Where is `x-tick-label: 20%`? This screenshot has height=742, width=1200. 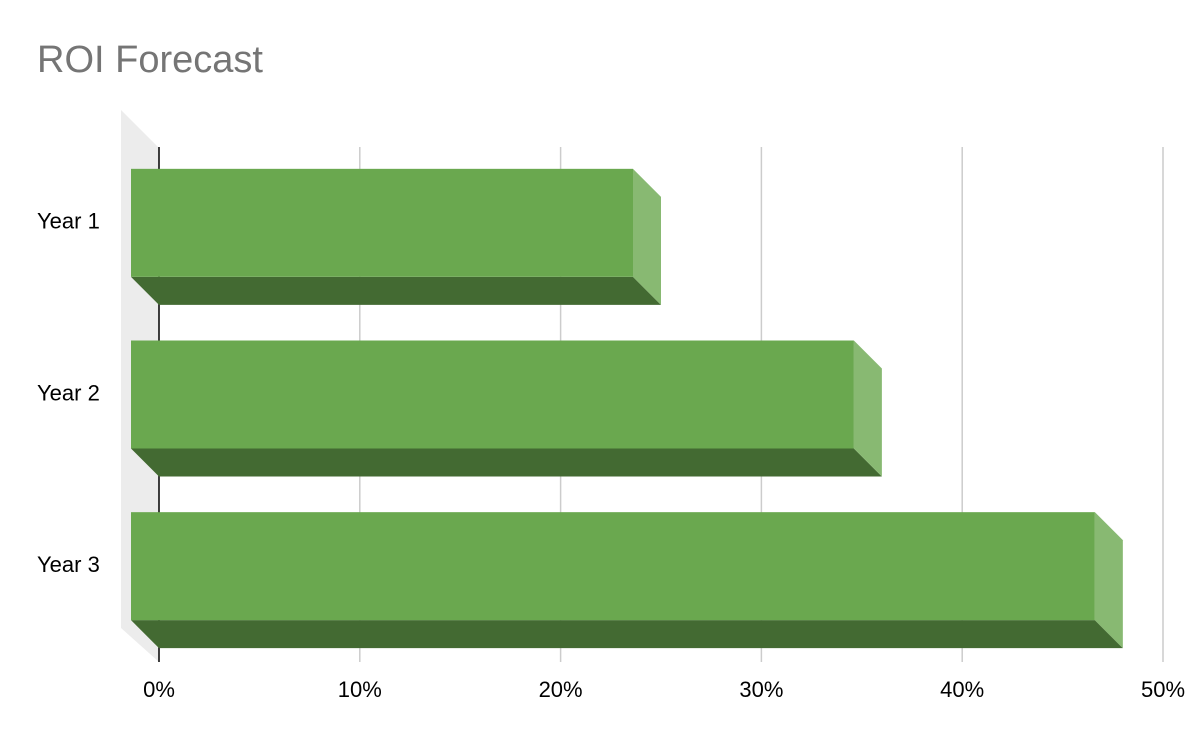 x-tick-label: 20% is located at coordinates (561, 689).